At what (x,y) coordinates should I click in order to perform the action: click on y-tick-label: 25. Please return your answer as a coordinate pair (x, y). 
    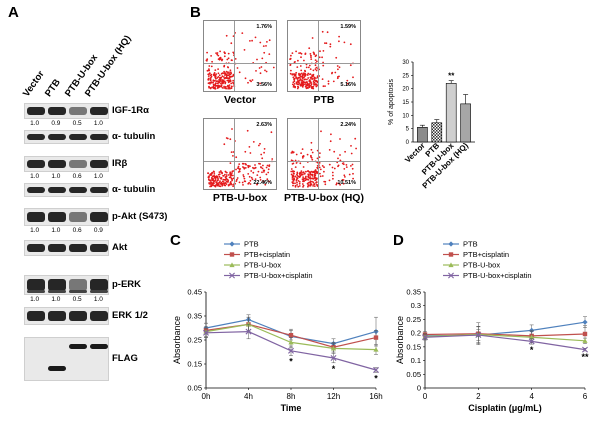
    Looking at the image, I should click on (405, 76).